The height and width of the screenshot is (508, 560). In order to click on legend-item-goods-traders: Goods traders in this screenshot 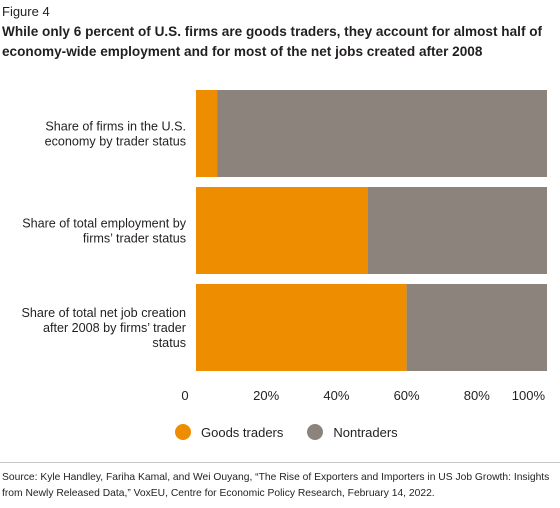, I will do `click(229, 432)`.